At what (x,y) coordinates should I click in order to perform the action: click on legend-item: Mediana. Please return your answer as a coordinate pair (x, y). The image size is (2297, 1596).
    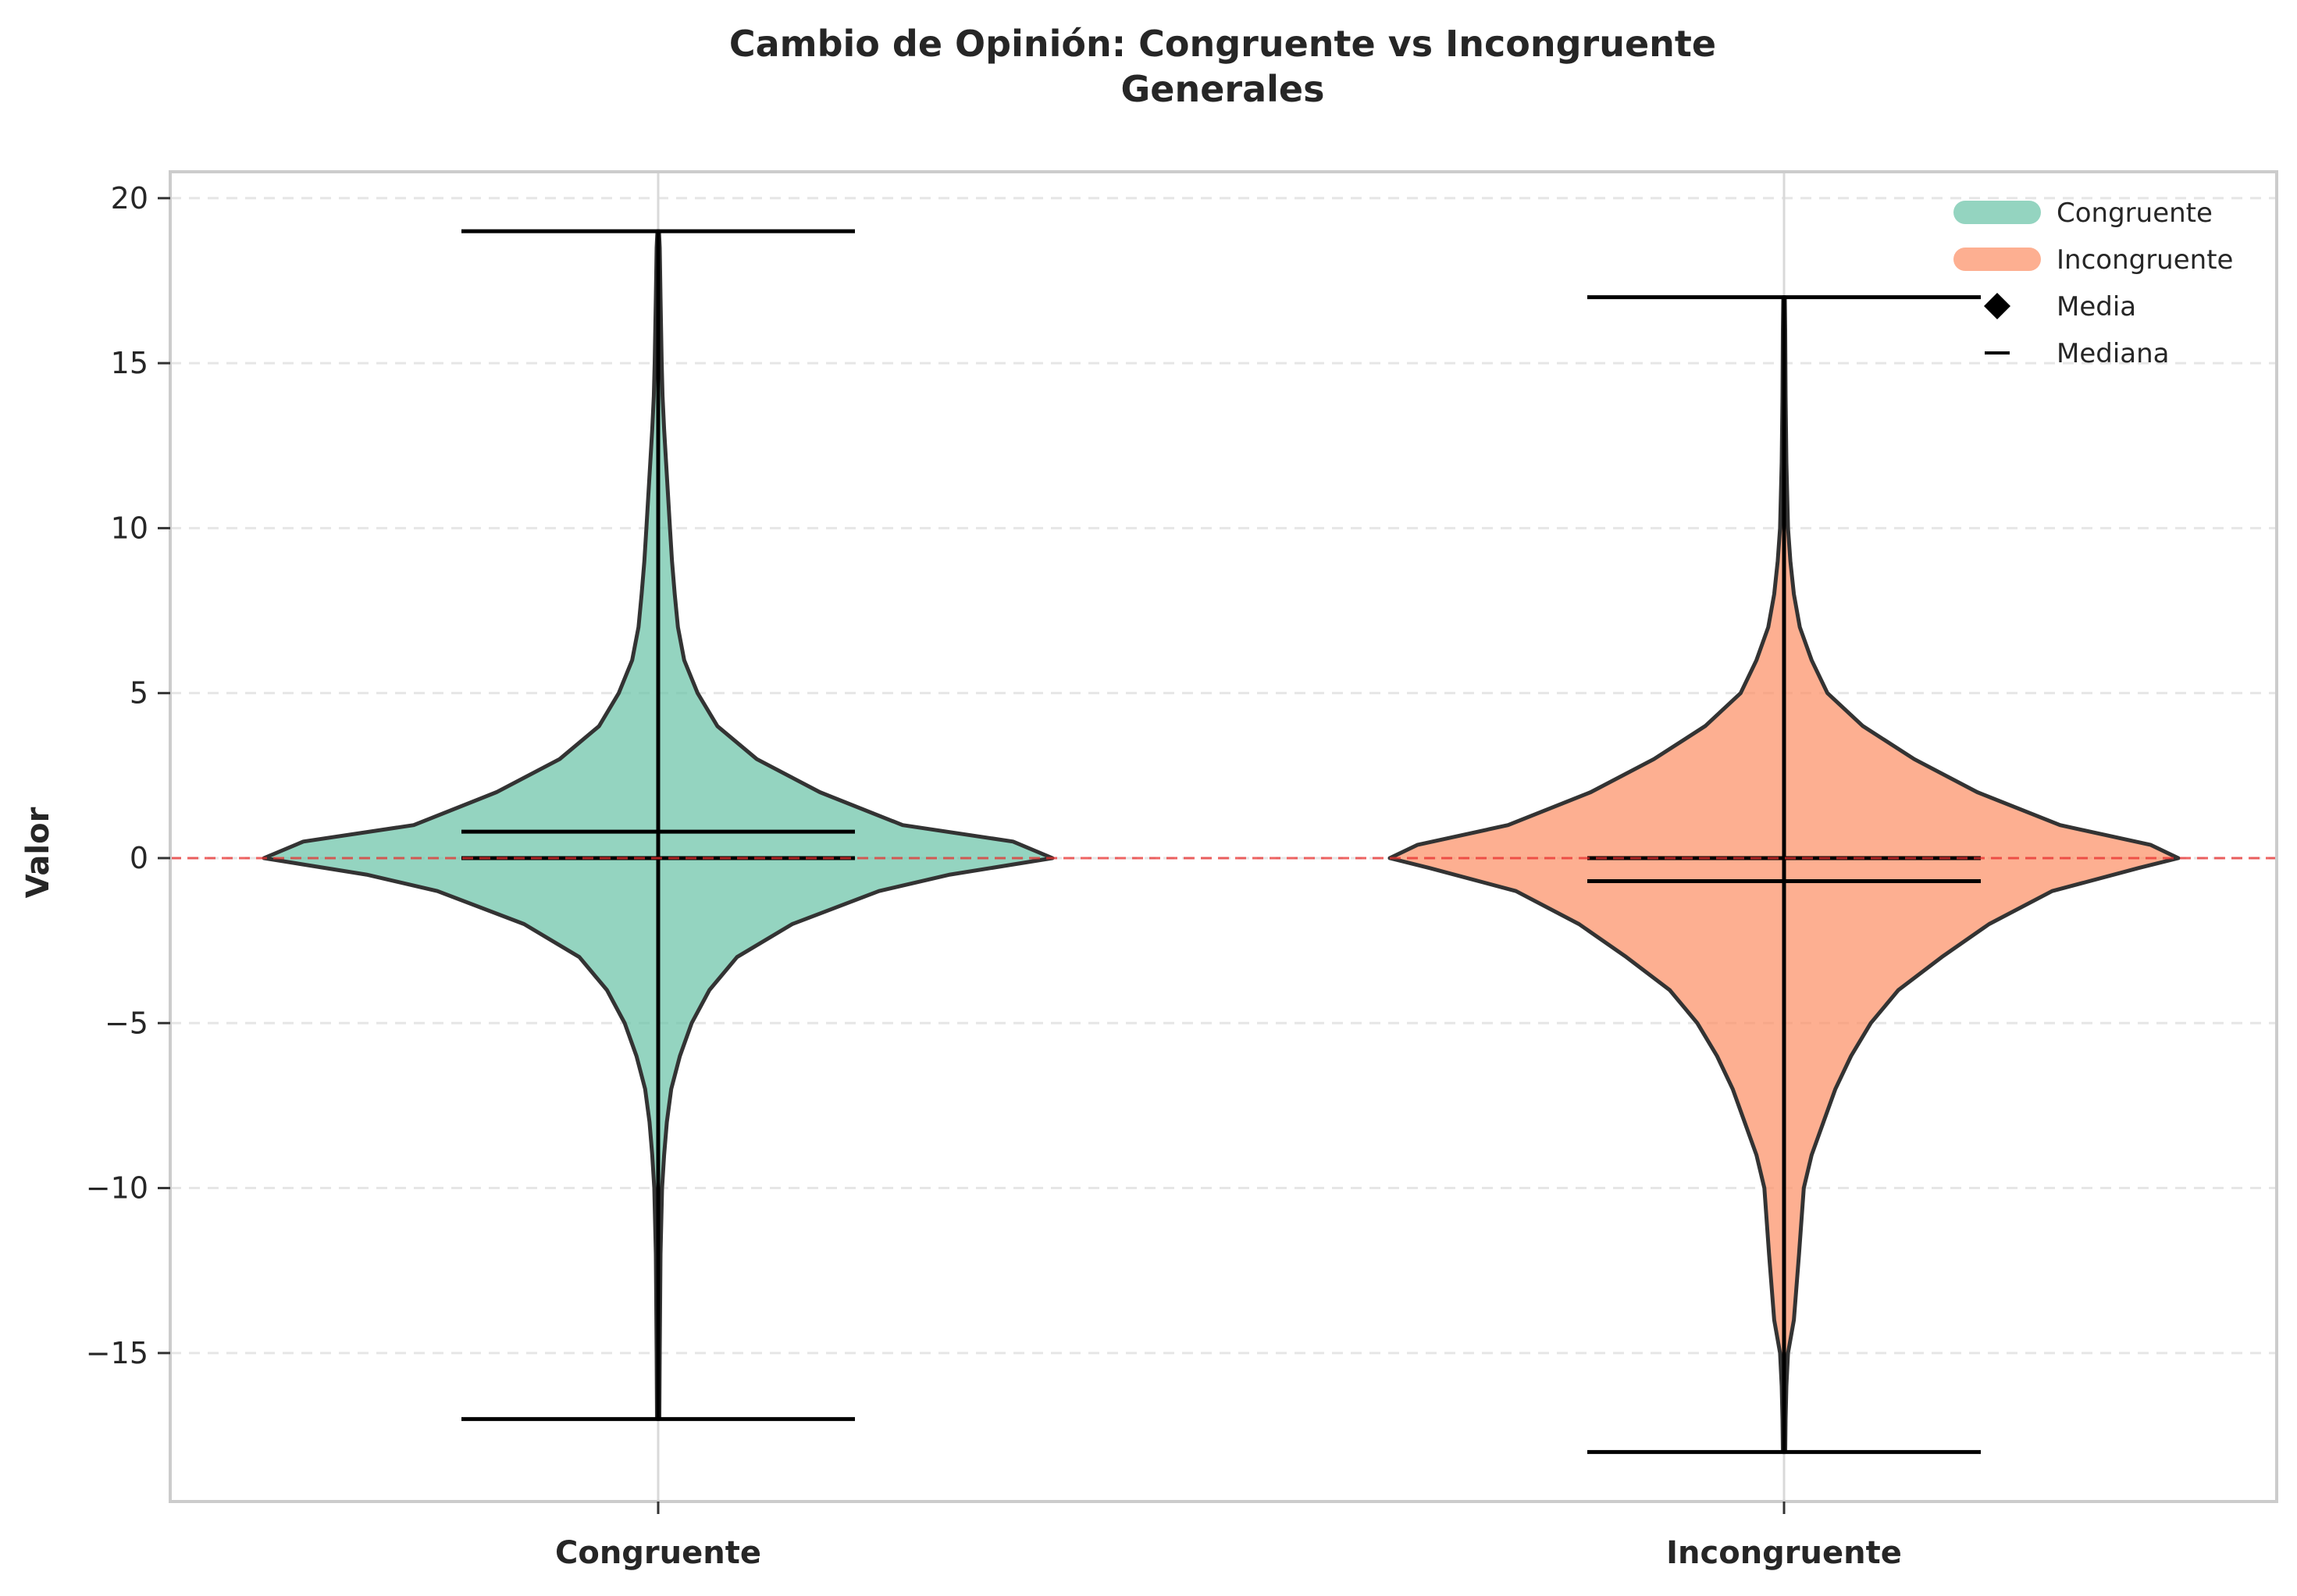
    Looking at the image, I should click on (2077, 353).